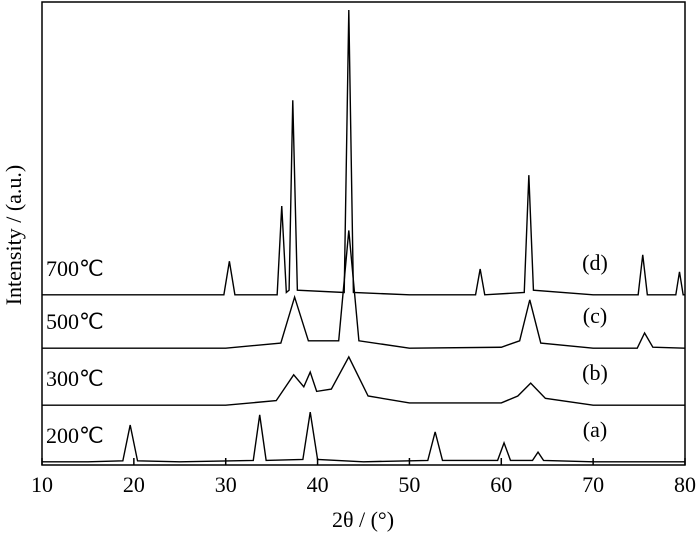 Image resolution: width=700 pixels, height=543 pixels. Describe the element at coordinates (595, 429) in the screenshot. I see `curve-label: (a)` at that location.